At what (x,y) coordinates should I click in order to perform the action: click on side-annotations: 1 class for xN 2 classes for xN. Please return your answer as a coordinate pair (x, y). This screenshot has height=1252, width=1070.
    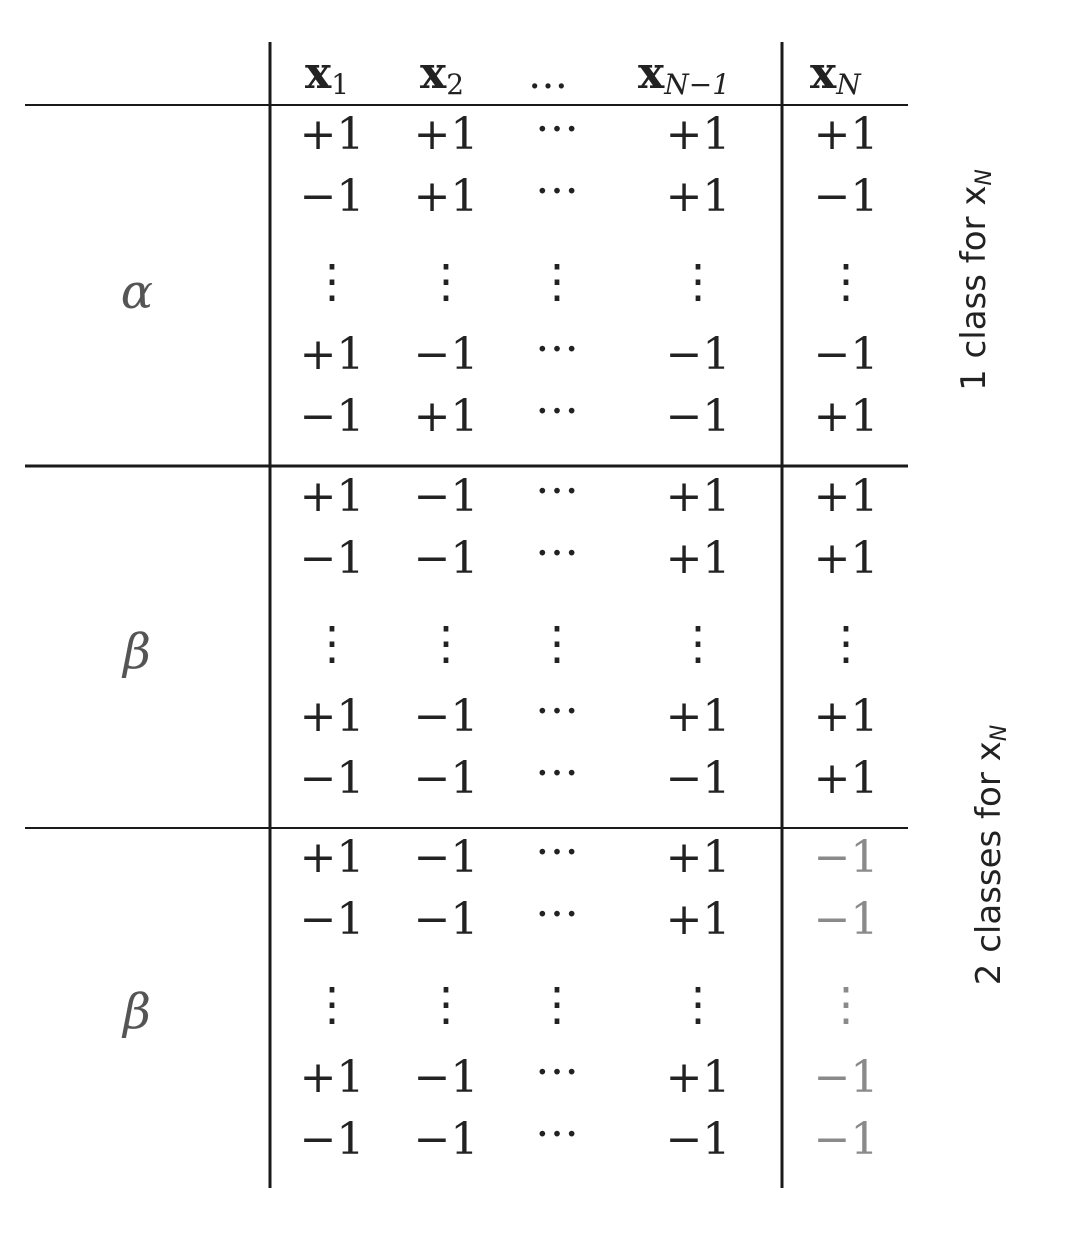
    Looking at the image, I should click on (983, 577).